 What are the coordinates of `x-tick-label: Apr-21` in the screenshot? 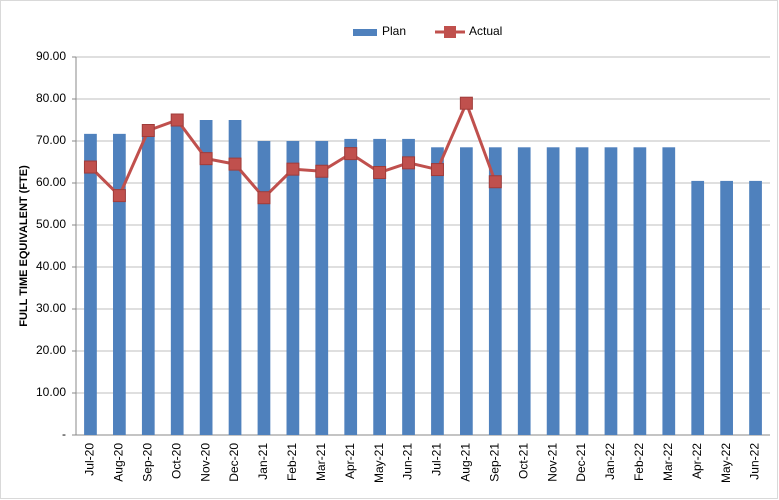 It's located at (350, 461).